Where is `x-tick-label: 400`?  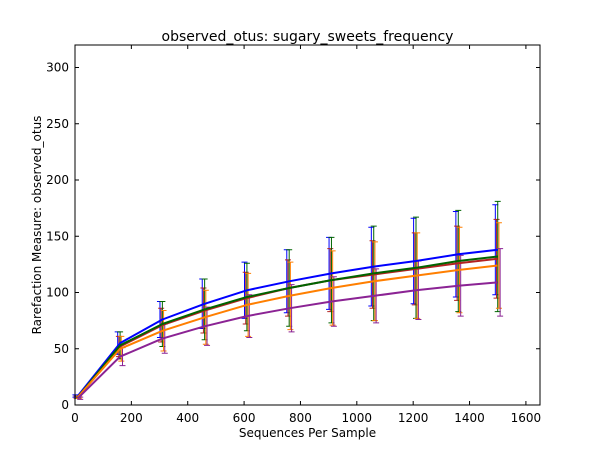 x-tick-label: 400 is located at coordinates (187, 418).